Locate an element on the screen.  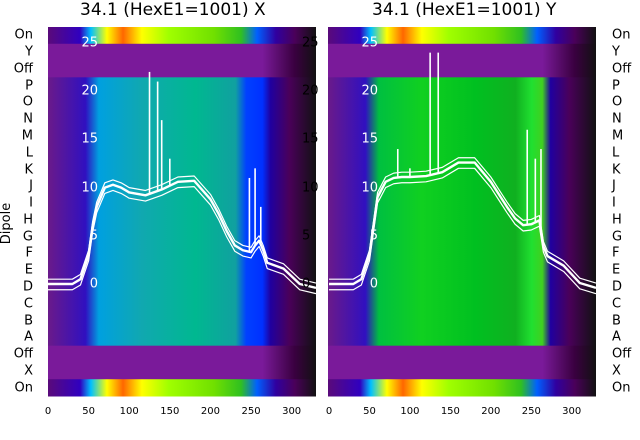
row-label: F is located at coordinates (616, 253).